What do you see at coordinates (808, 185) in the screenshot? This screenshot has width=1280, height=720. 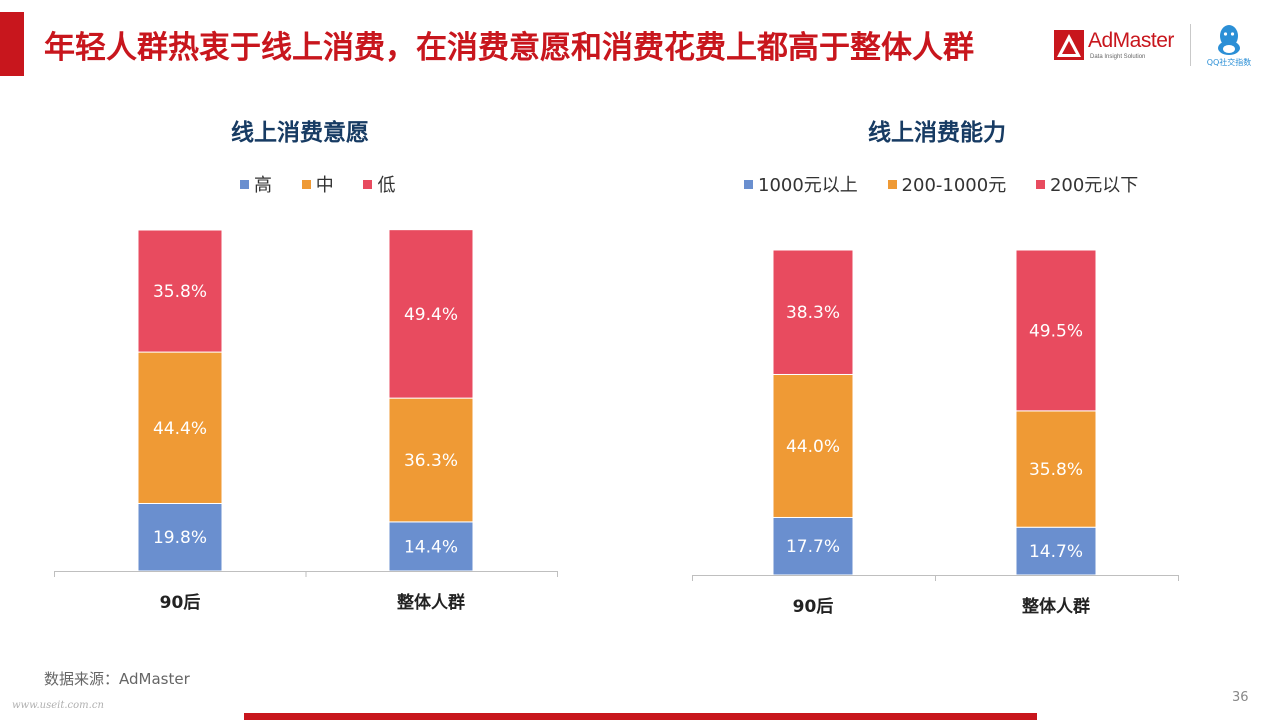 I see `legend-label: 1000元以上` at bounding box center [808, 185].